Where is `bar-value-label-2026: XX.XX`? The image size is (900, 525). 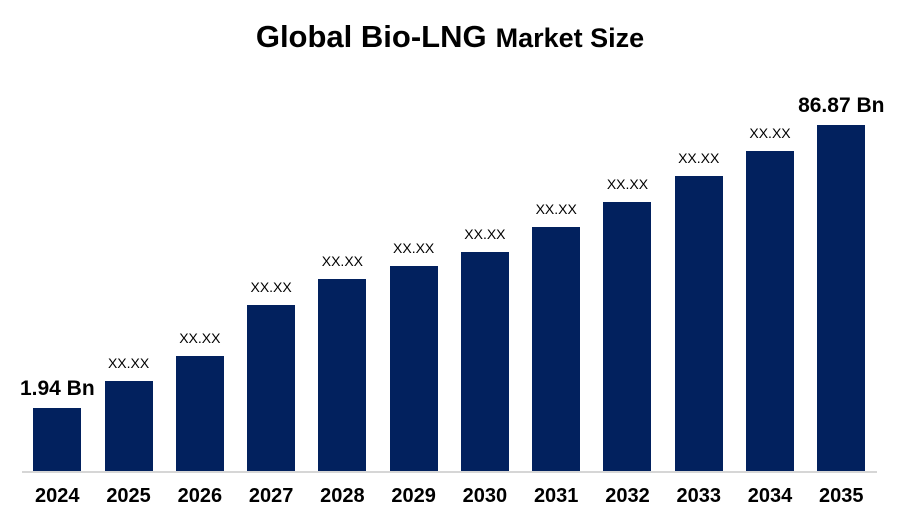
bar-value-label-2026: XX.XX is located at coordinates (200, 338).